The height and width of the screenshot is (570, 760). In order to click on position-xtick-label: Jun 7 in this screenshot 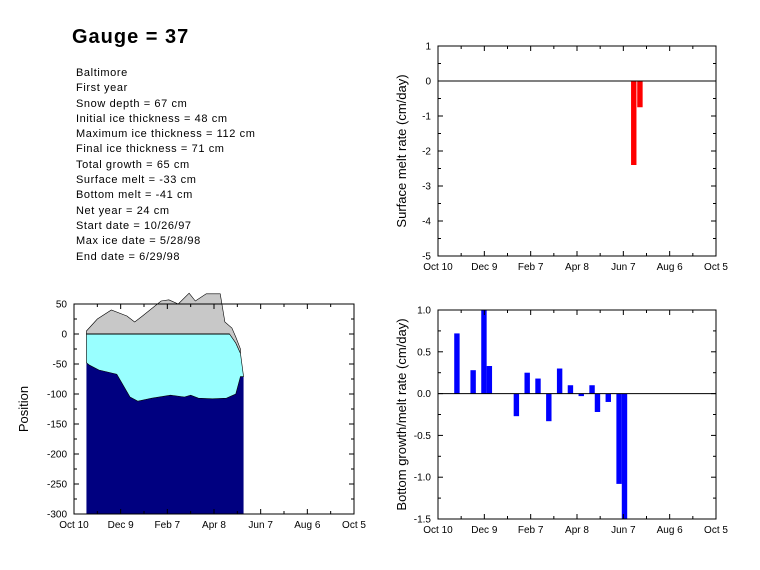, I will do `click(260, 525)`.